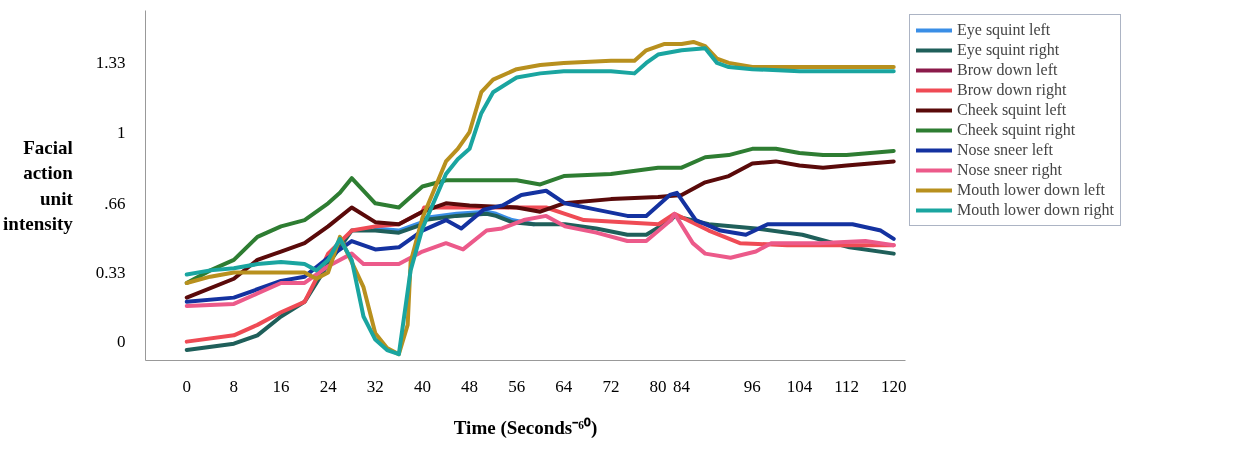 The width and height of the screenshot is (1235, 461). I want to click on y-tick-label: 0, so click(121, 342).